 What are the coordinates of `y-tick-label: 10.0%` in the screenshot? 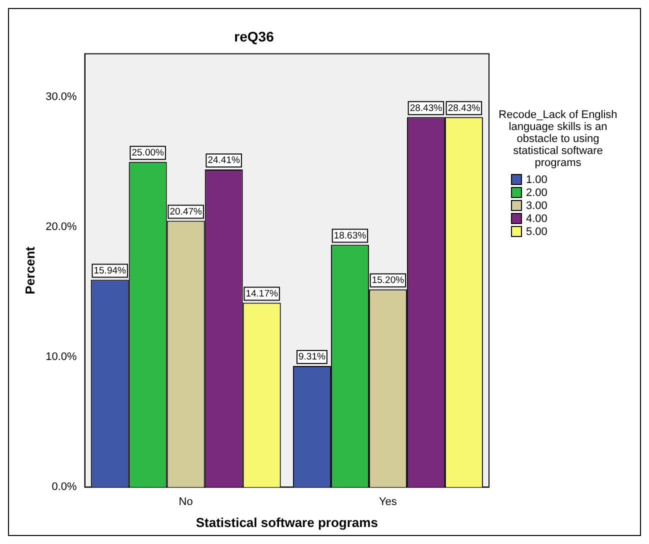 It's located at (61, 357).